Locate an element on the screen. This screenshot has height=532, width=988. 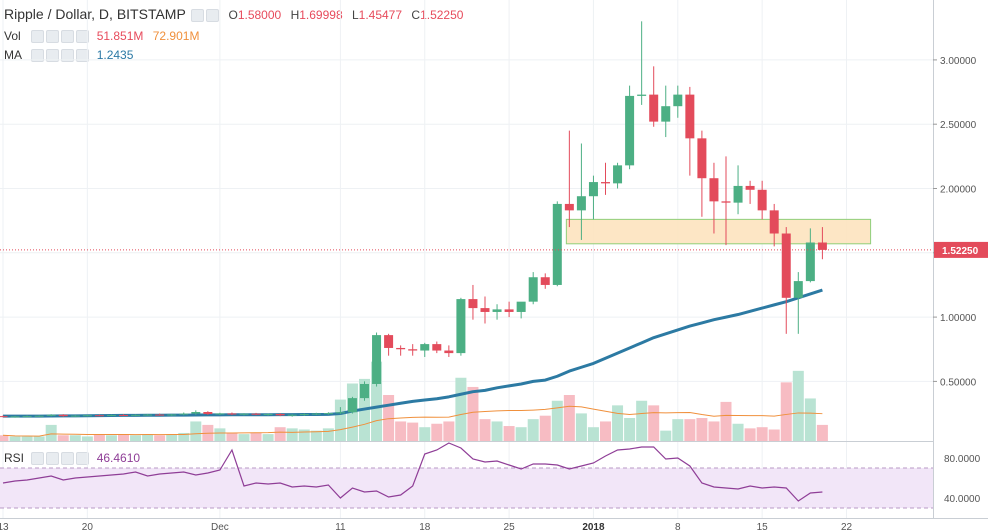
close-label: C is located at coordinates (416, 15).